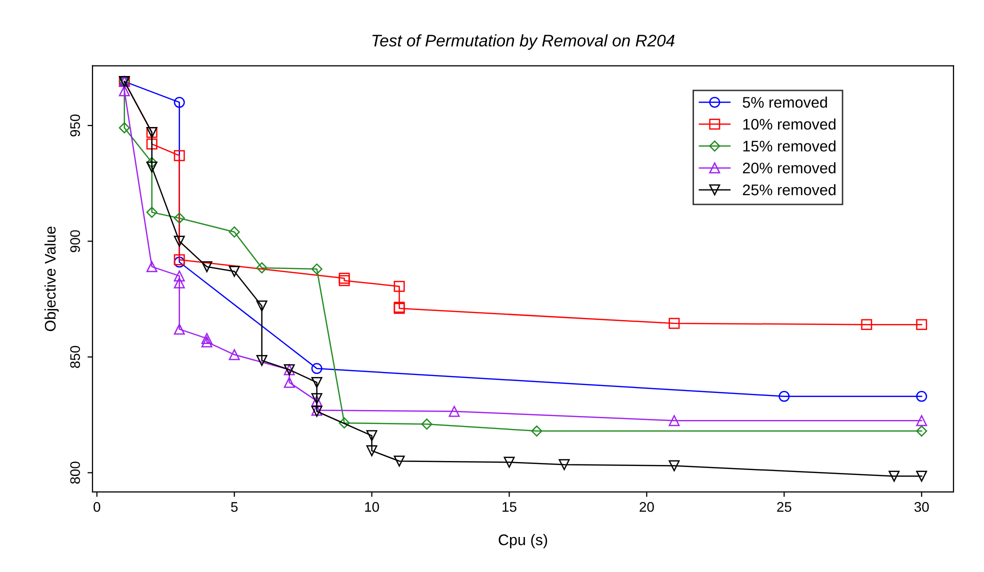 The width and height of the screenshot is (984, 572). Describe the element at coordinates (75, 241) in the screenshot. I see `y-tick-label: 900` at that location.